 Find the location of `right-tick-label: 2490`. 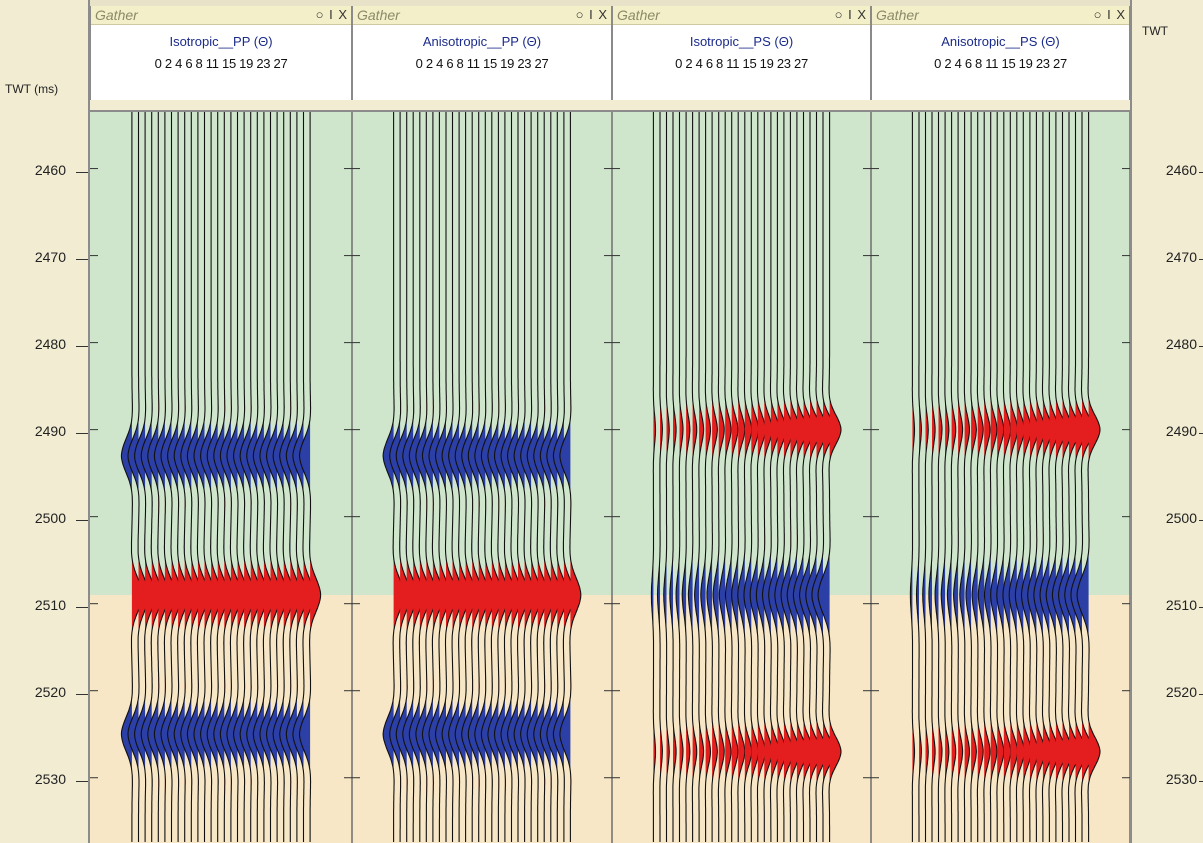

right-tick-label: 2490 is located at coordinates (1181, 431).